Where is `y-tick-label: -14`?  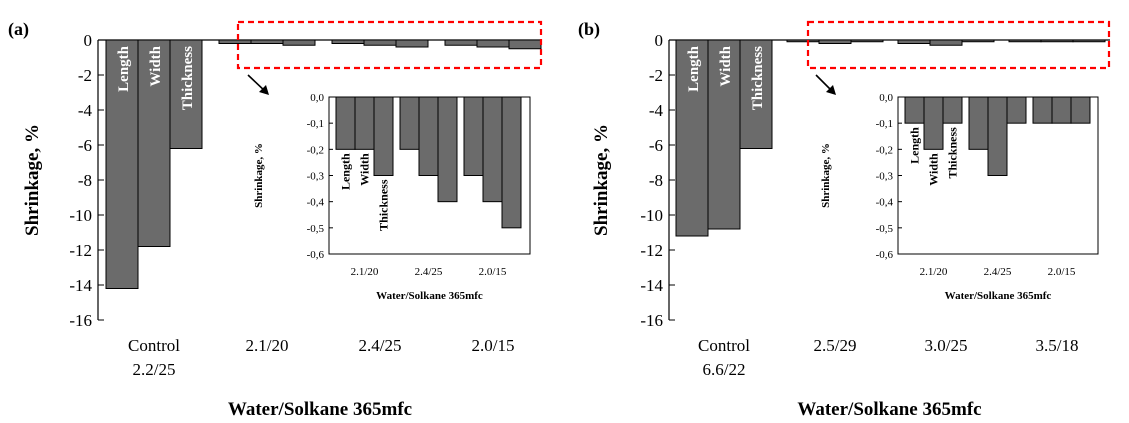
y-tick-label: -14 is located at coordinates (80, 285).